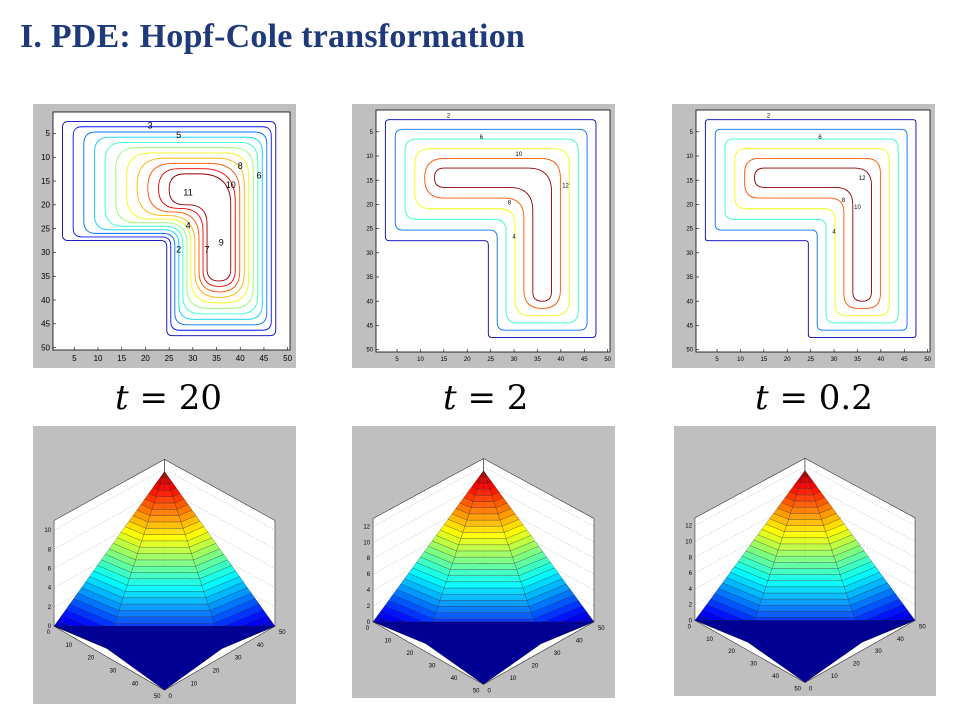 This screenshot has height=720, width=960. I want to click on surface-plot-t2: 0 2 4 6 8 10 12 0 0 10 10 20 20 30 30 40 40 50 50, so click(483, 562).